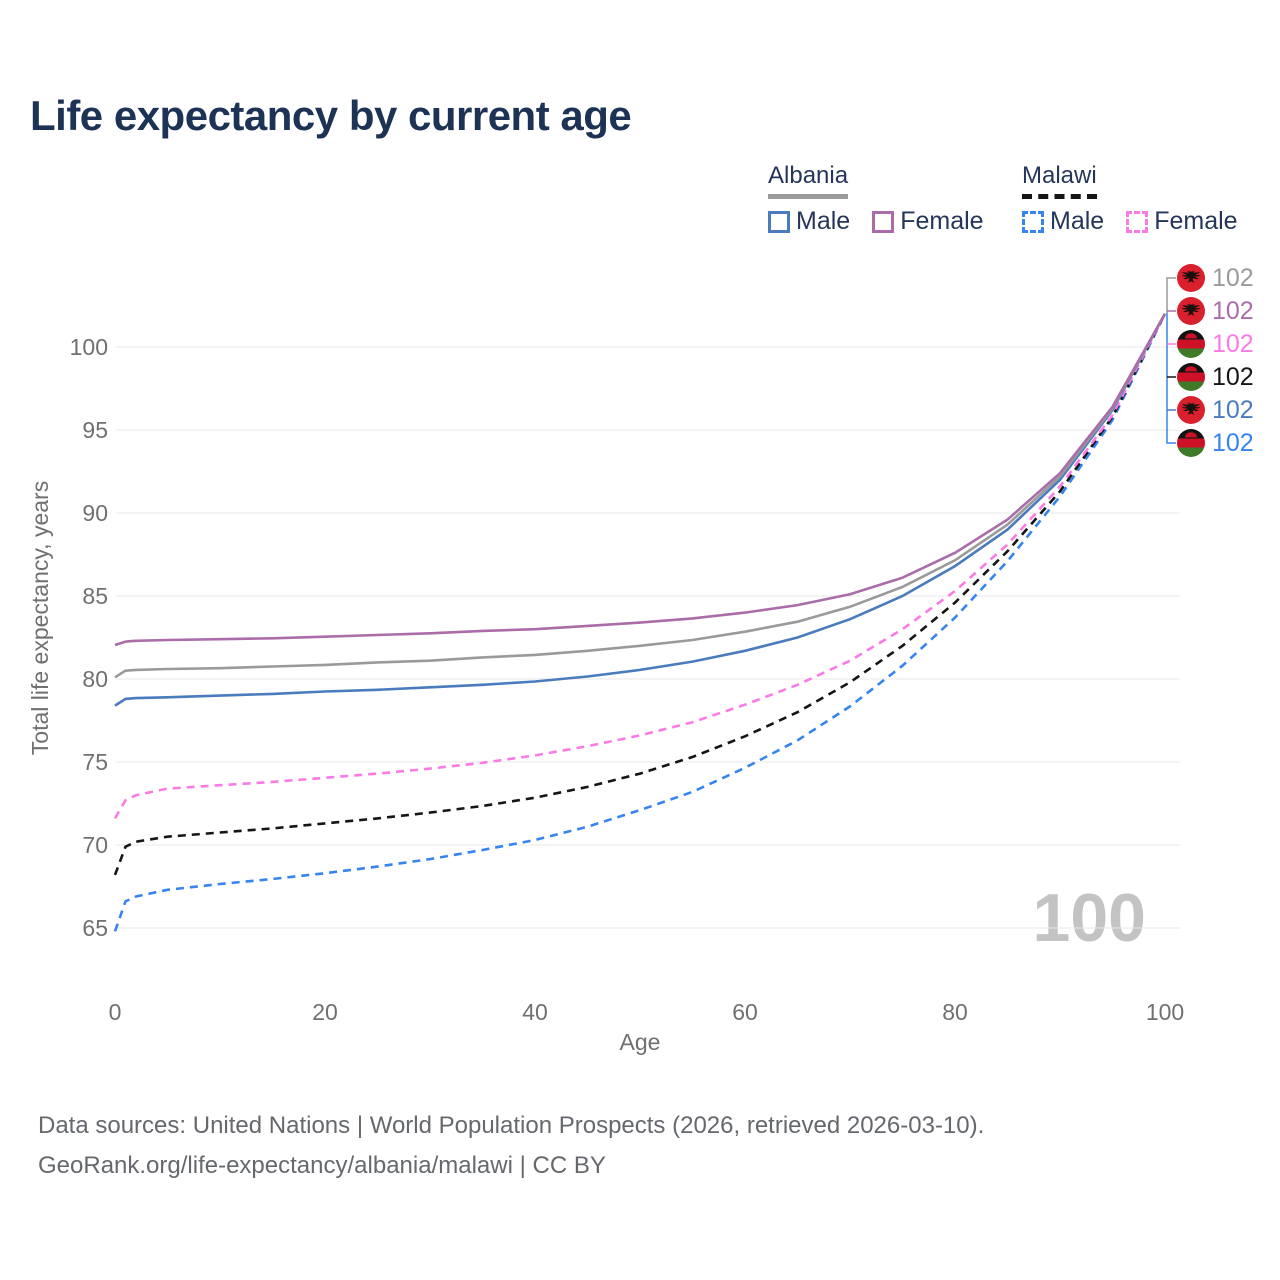  I want to click on x-axis-title: Age, so click(640, 1042).